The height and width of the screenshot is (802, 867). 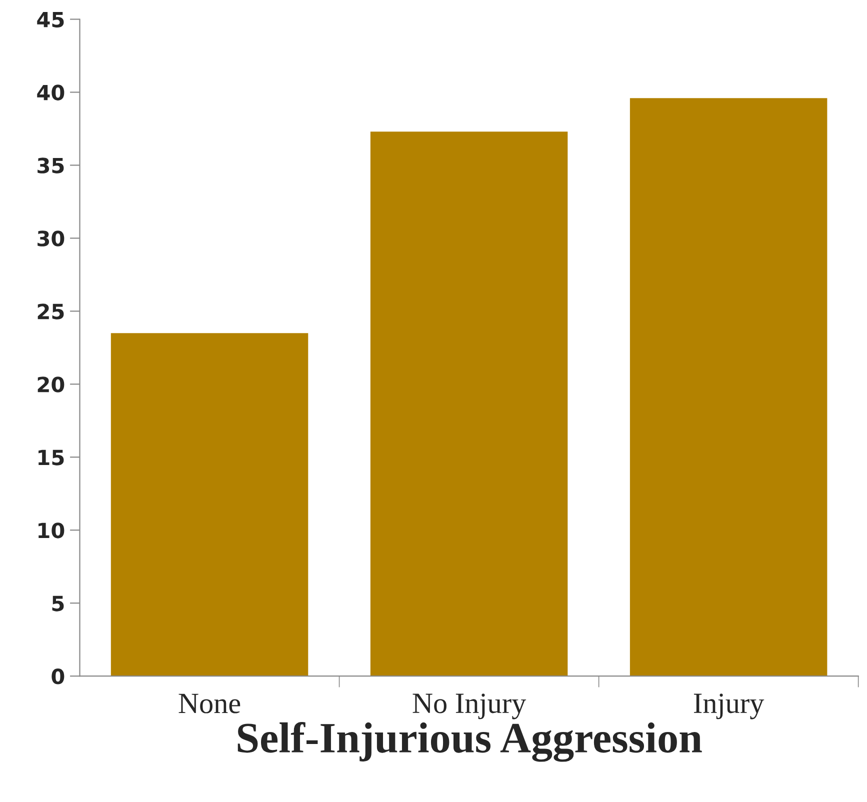 What do you see at coordinates (50, 92) in the screenshot?
I see `y-tick-label: 40` at bounding box center [50, 92].